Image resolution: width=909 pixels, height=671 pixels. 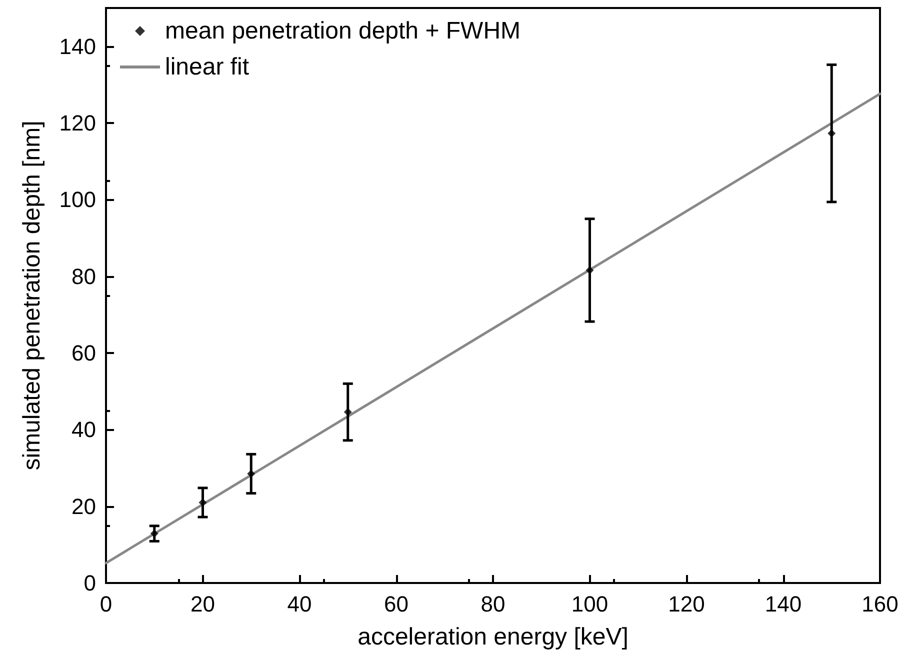 What do you see at coordinates (84, 506) in the screenshot?
I see `y-tick-label: 20` at bounding box center [84, 506].